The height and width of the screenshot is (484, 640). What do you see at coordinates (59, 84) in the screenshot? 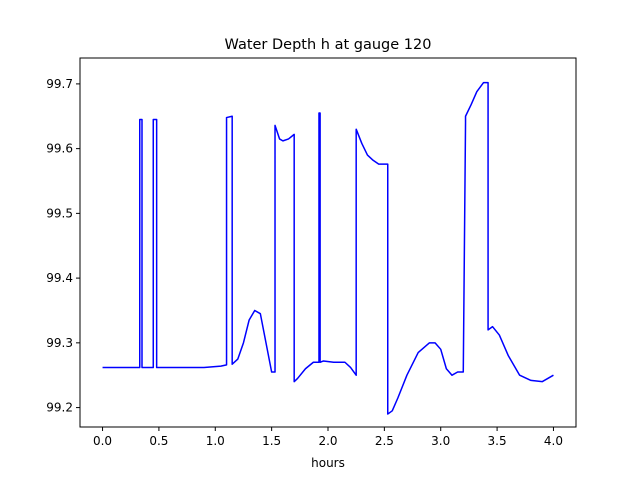
I see `y-tick-label: 99.7` at bounding box center [59, 84].